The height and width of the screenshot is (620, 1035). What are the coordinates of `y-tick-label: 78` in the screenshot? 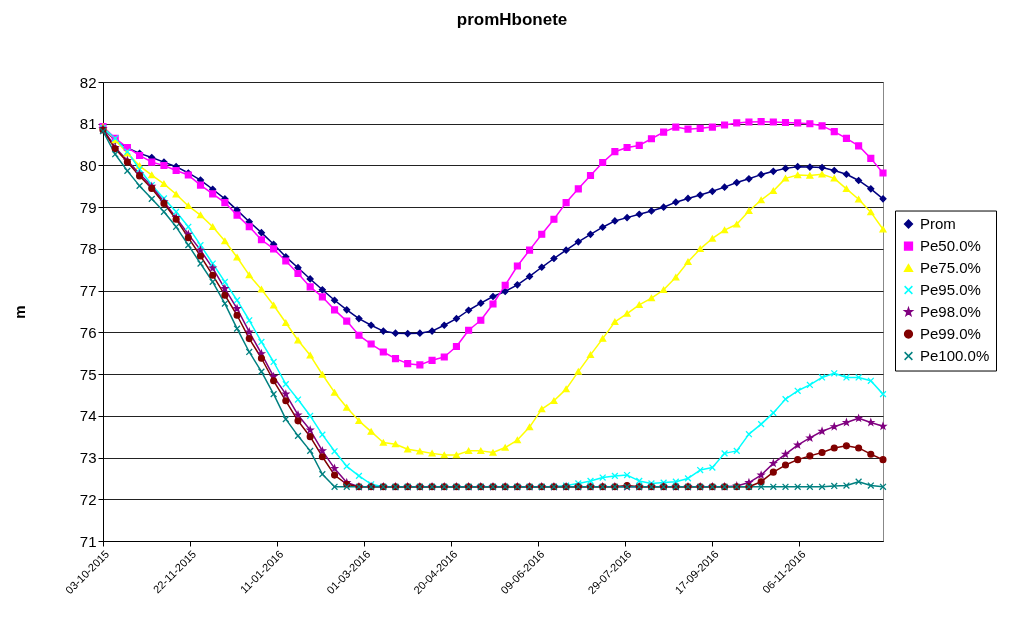 It's located at (88, 249).